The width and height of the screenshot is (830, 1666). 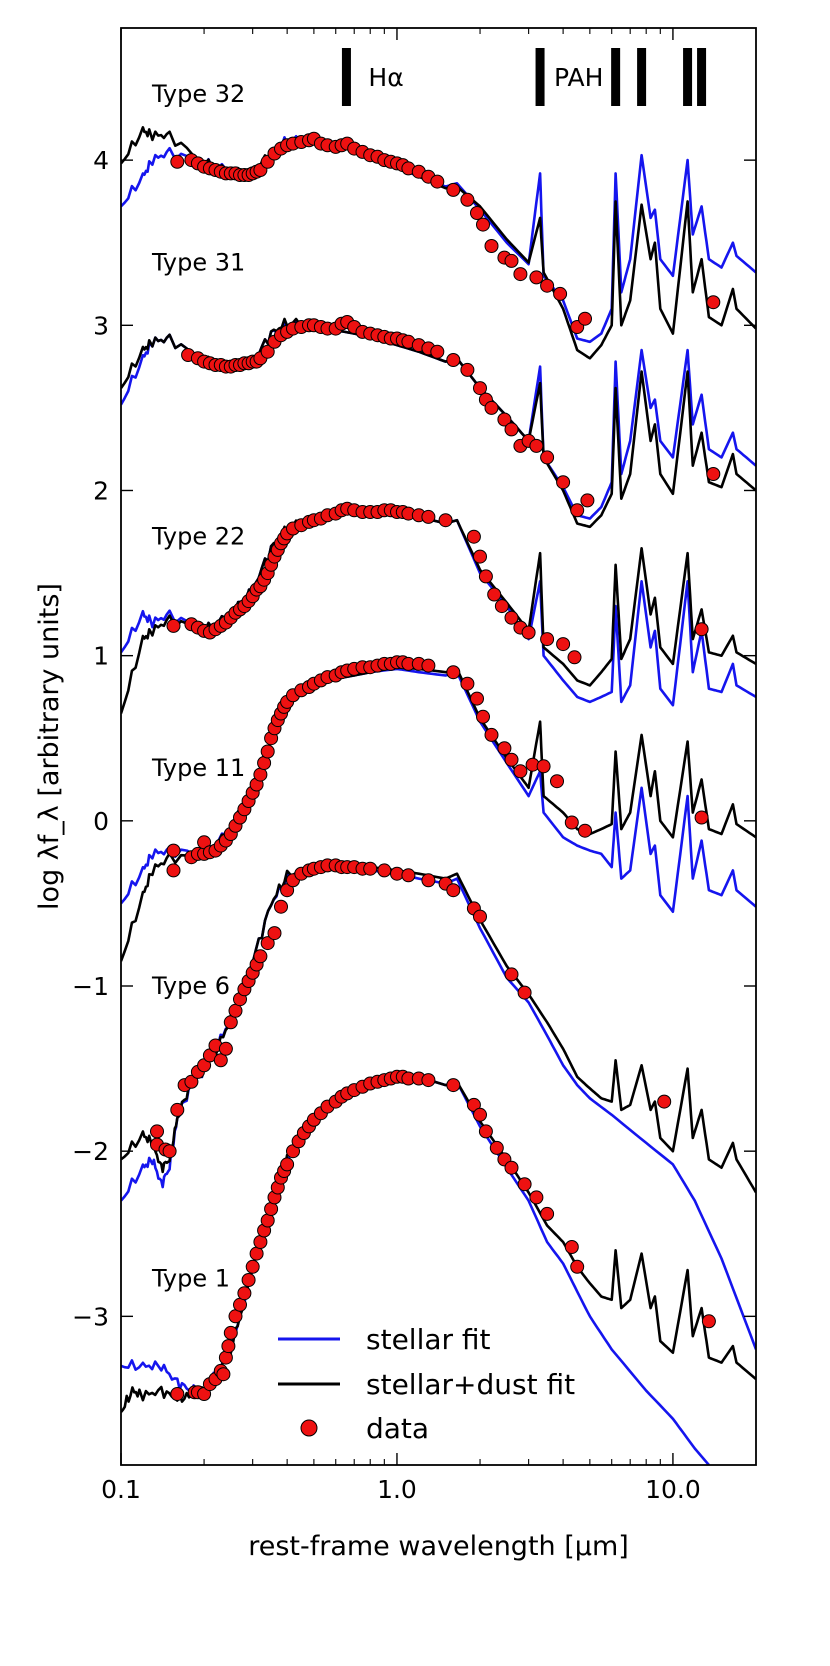 I want to click on legend: stellar fit stellar+dust fit data, so click(x=426, y=1384).